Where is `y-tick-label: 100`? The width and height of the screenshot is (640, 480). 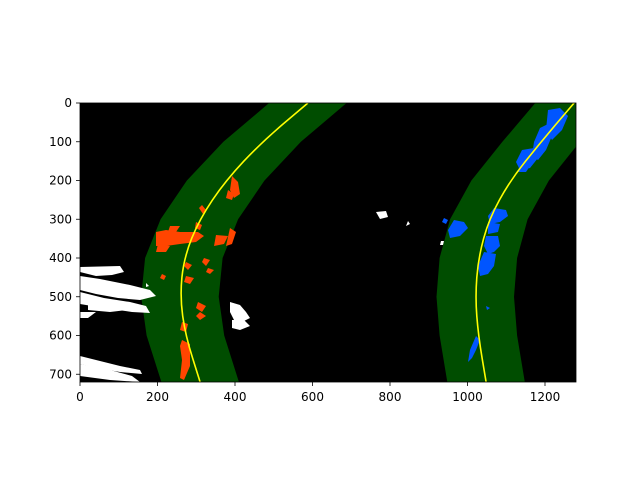
y-tick-label: 100 is located at coordinates (60, 142).